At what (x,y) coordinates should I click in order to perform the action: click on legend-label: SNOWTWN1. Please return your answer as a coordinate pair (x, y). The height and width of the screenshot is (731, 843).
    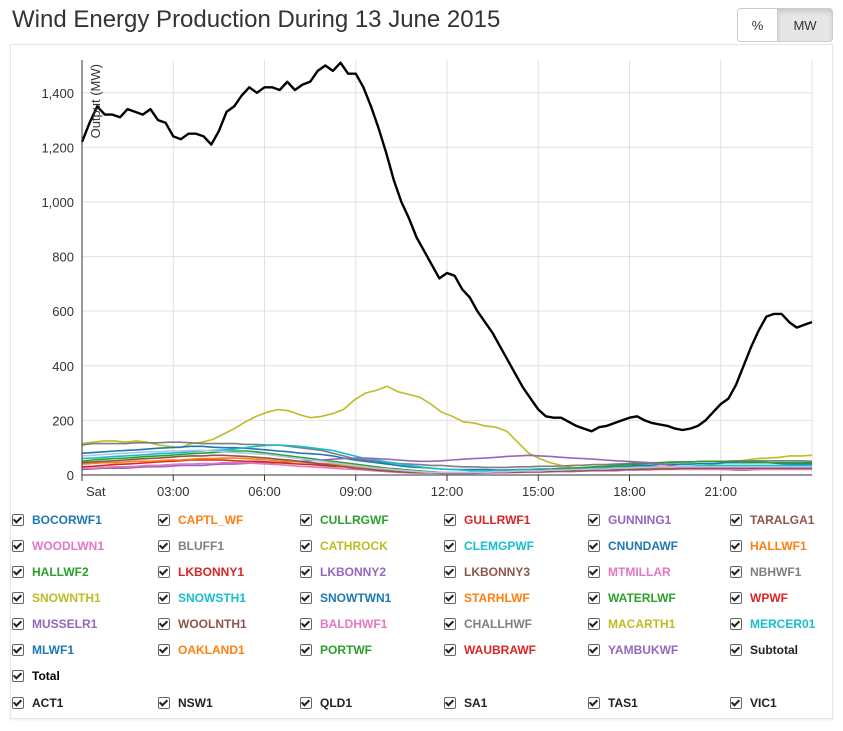
    Looking at the image, I should click on (356, 598).